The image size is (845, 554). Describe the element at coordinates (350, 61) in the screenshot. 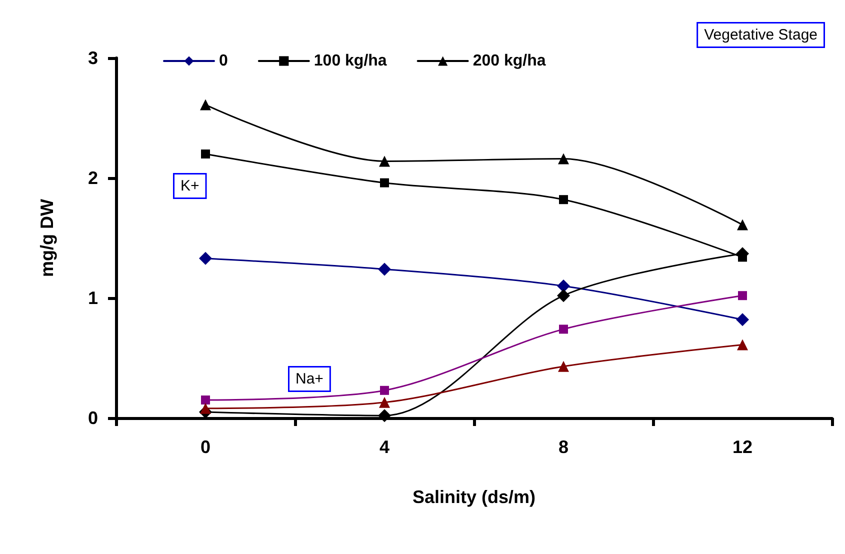

I see `legend-label: 100 kg/ha` at that location.